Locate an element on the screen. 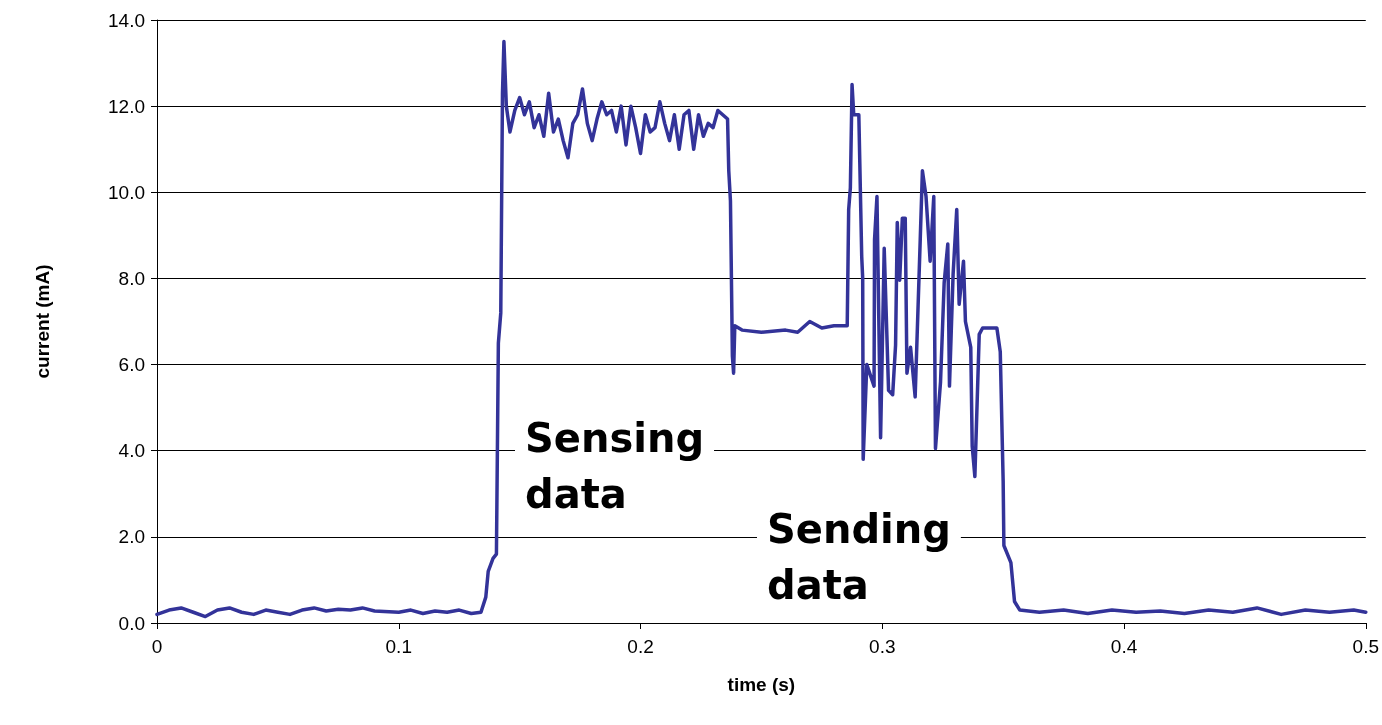  x-tick-label: 0 is located at coordinates (157, 646).